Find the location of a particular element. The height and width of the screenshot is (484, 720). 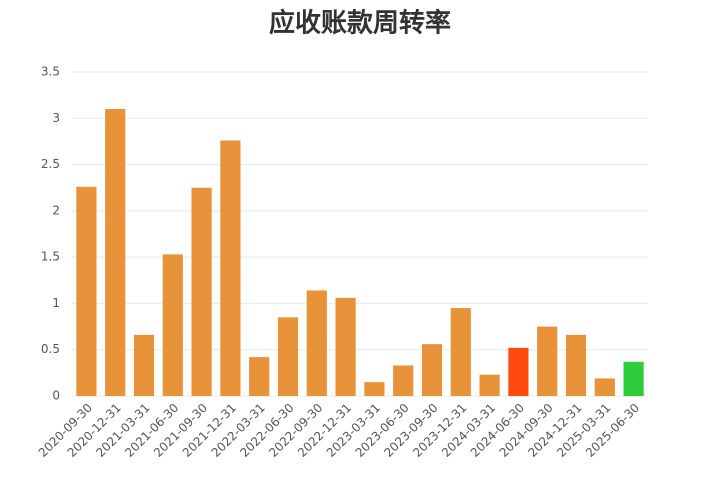

y-tick-label: 3.5 is located at coordinates (50, 72).